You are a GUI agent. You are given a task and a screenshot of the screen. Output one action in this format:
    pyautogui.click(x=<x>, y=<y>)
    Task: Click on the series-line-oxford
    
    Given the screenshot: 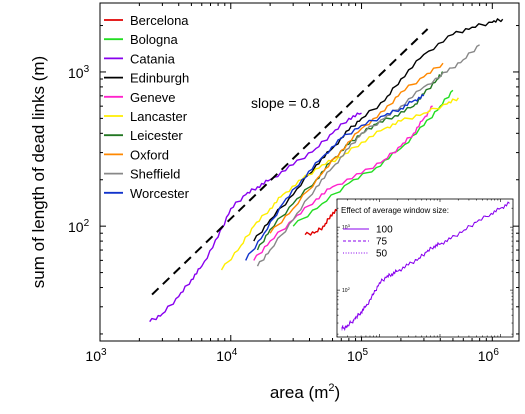 What is the action you would take?
    pyautogui.click(x=356, y=148)
    